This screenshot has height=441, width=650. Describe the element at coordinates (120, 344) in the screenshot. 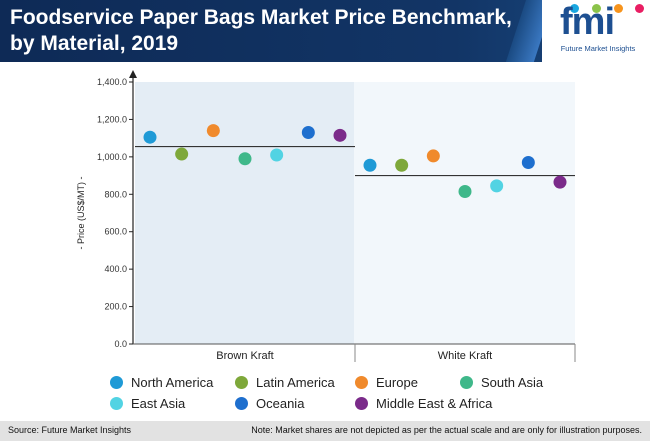

I see `y-tick-label: 0.0` at that location.